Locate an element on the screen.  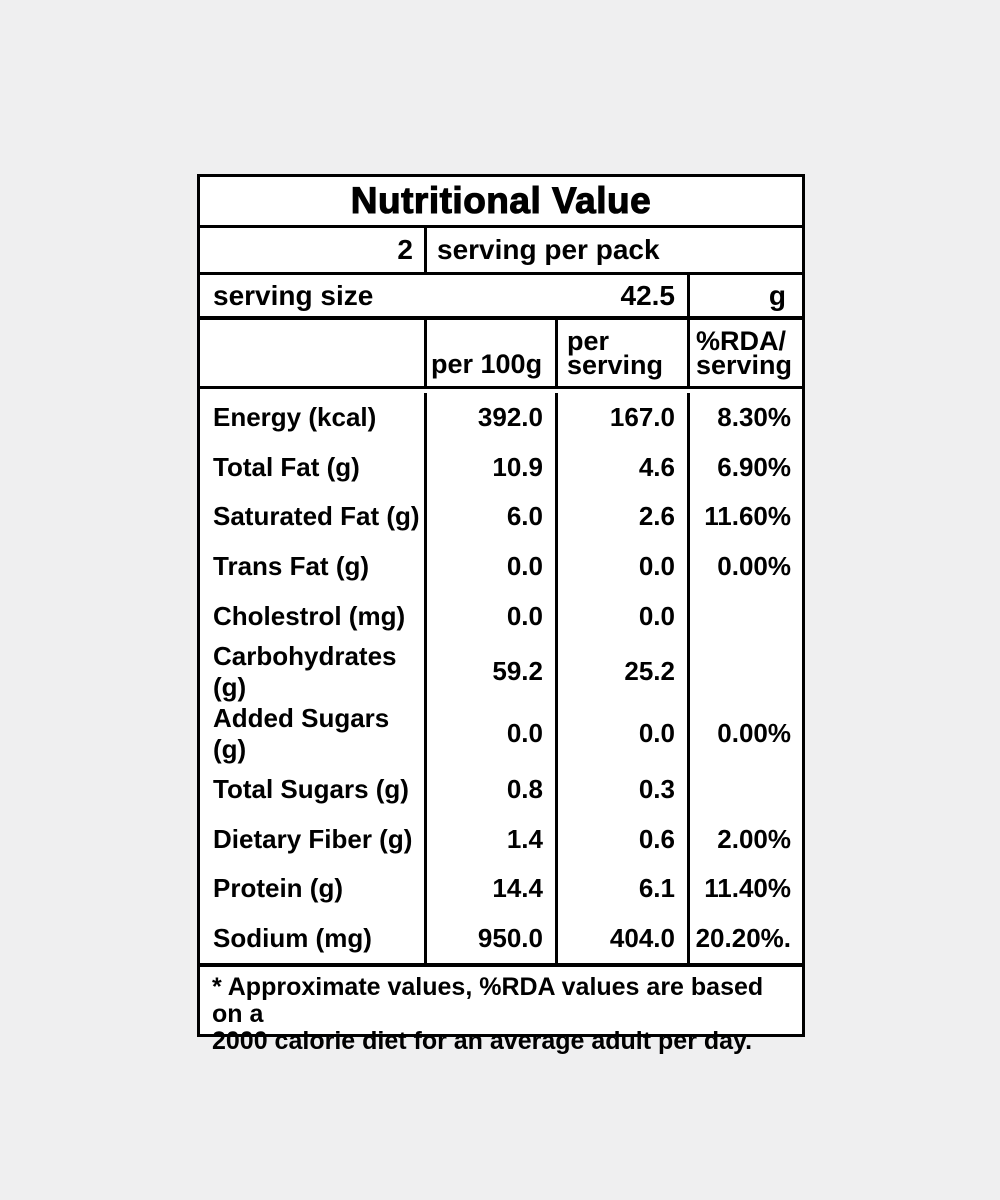
nutrient-row: Dietary Fiber (g) 1.4 0.6 2.00% is located at coordinates (501, 839).